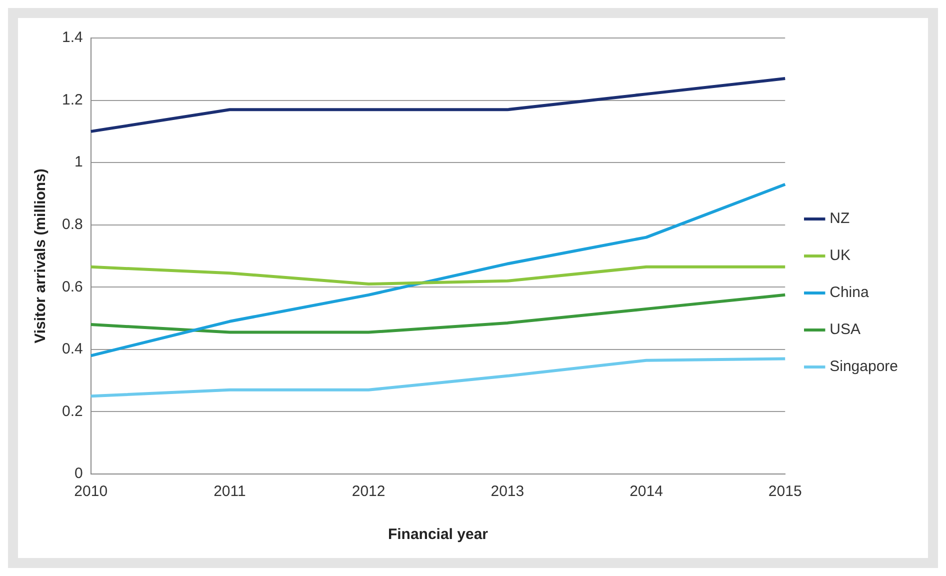 The height and width of the screenshot is (576, 946). I want to click on x-tick-label: 2013, so click(507, 491).